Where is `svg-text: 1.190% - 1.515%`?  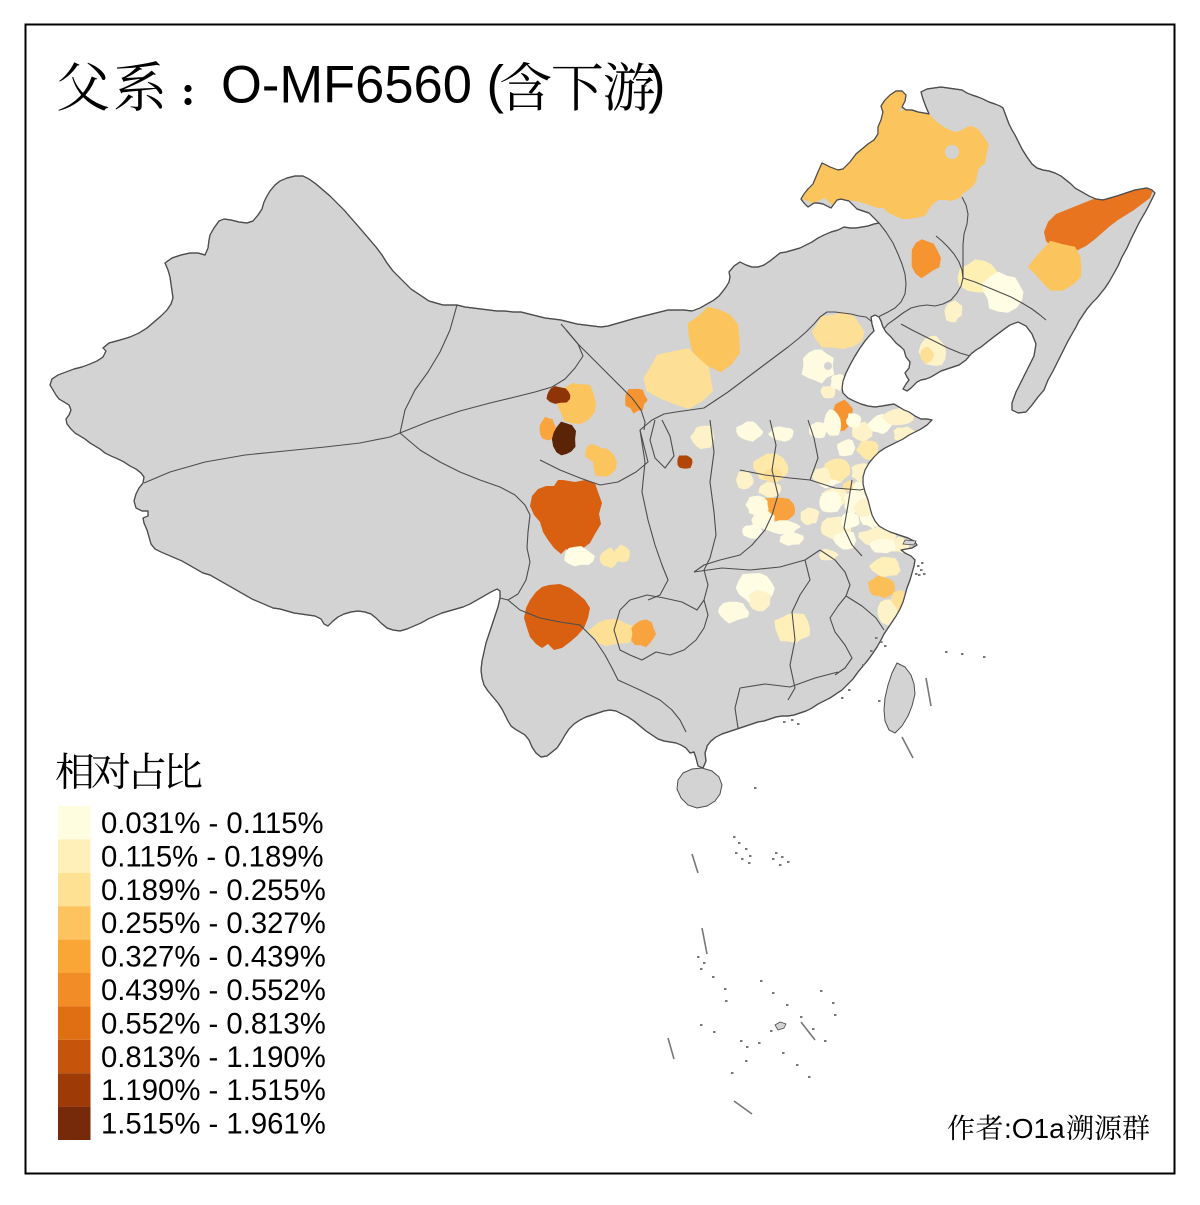 svg-text: 1.190% - 1.515% is located at coordinates (213, 1090).